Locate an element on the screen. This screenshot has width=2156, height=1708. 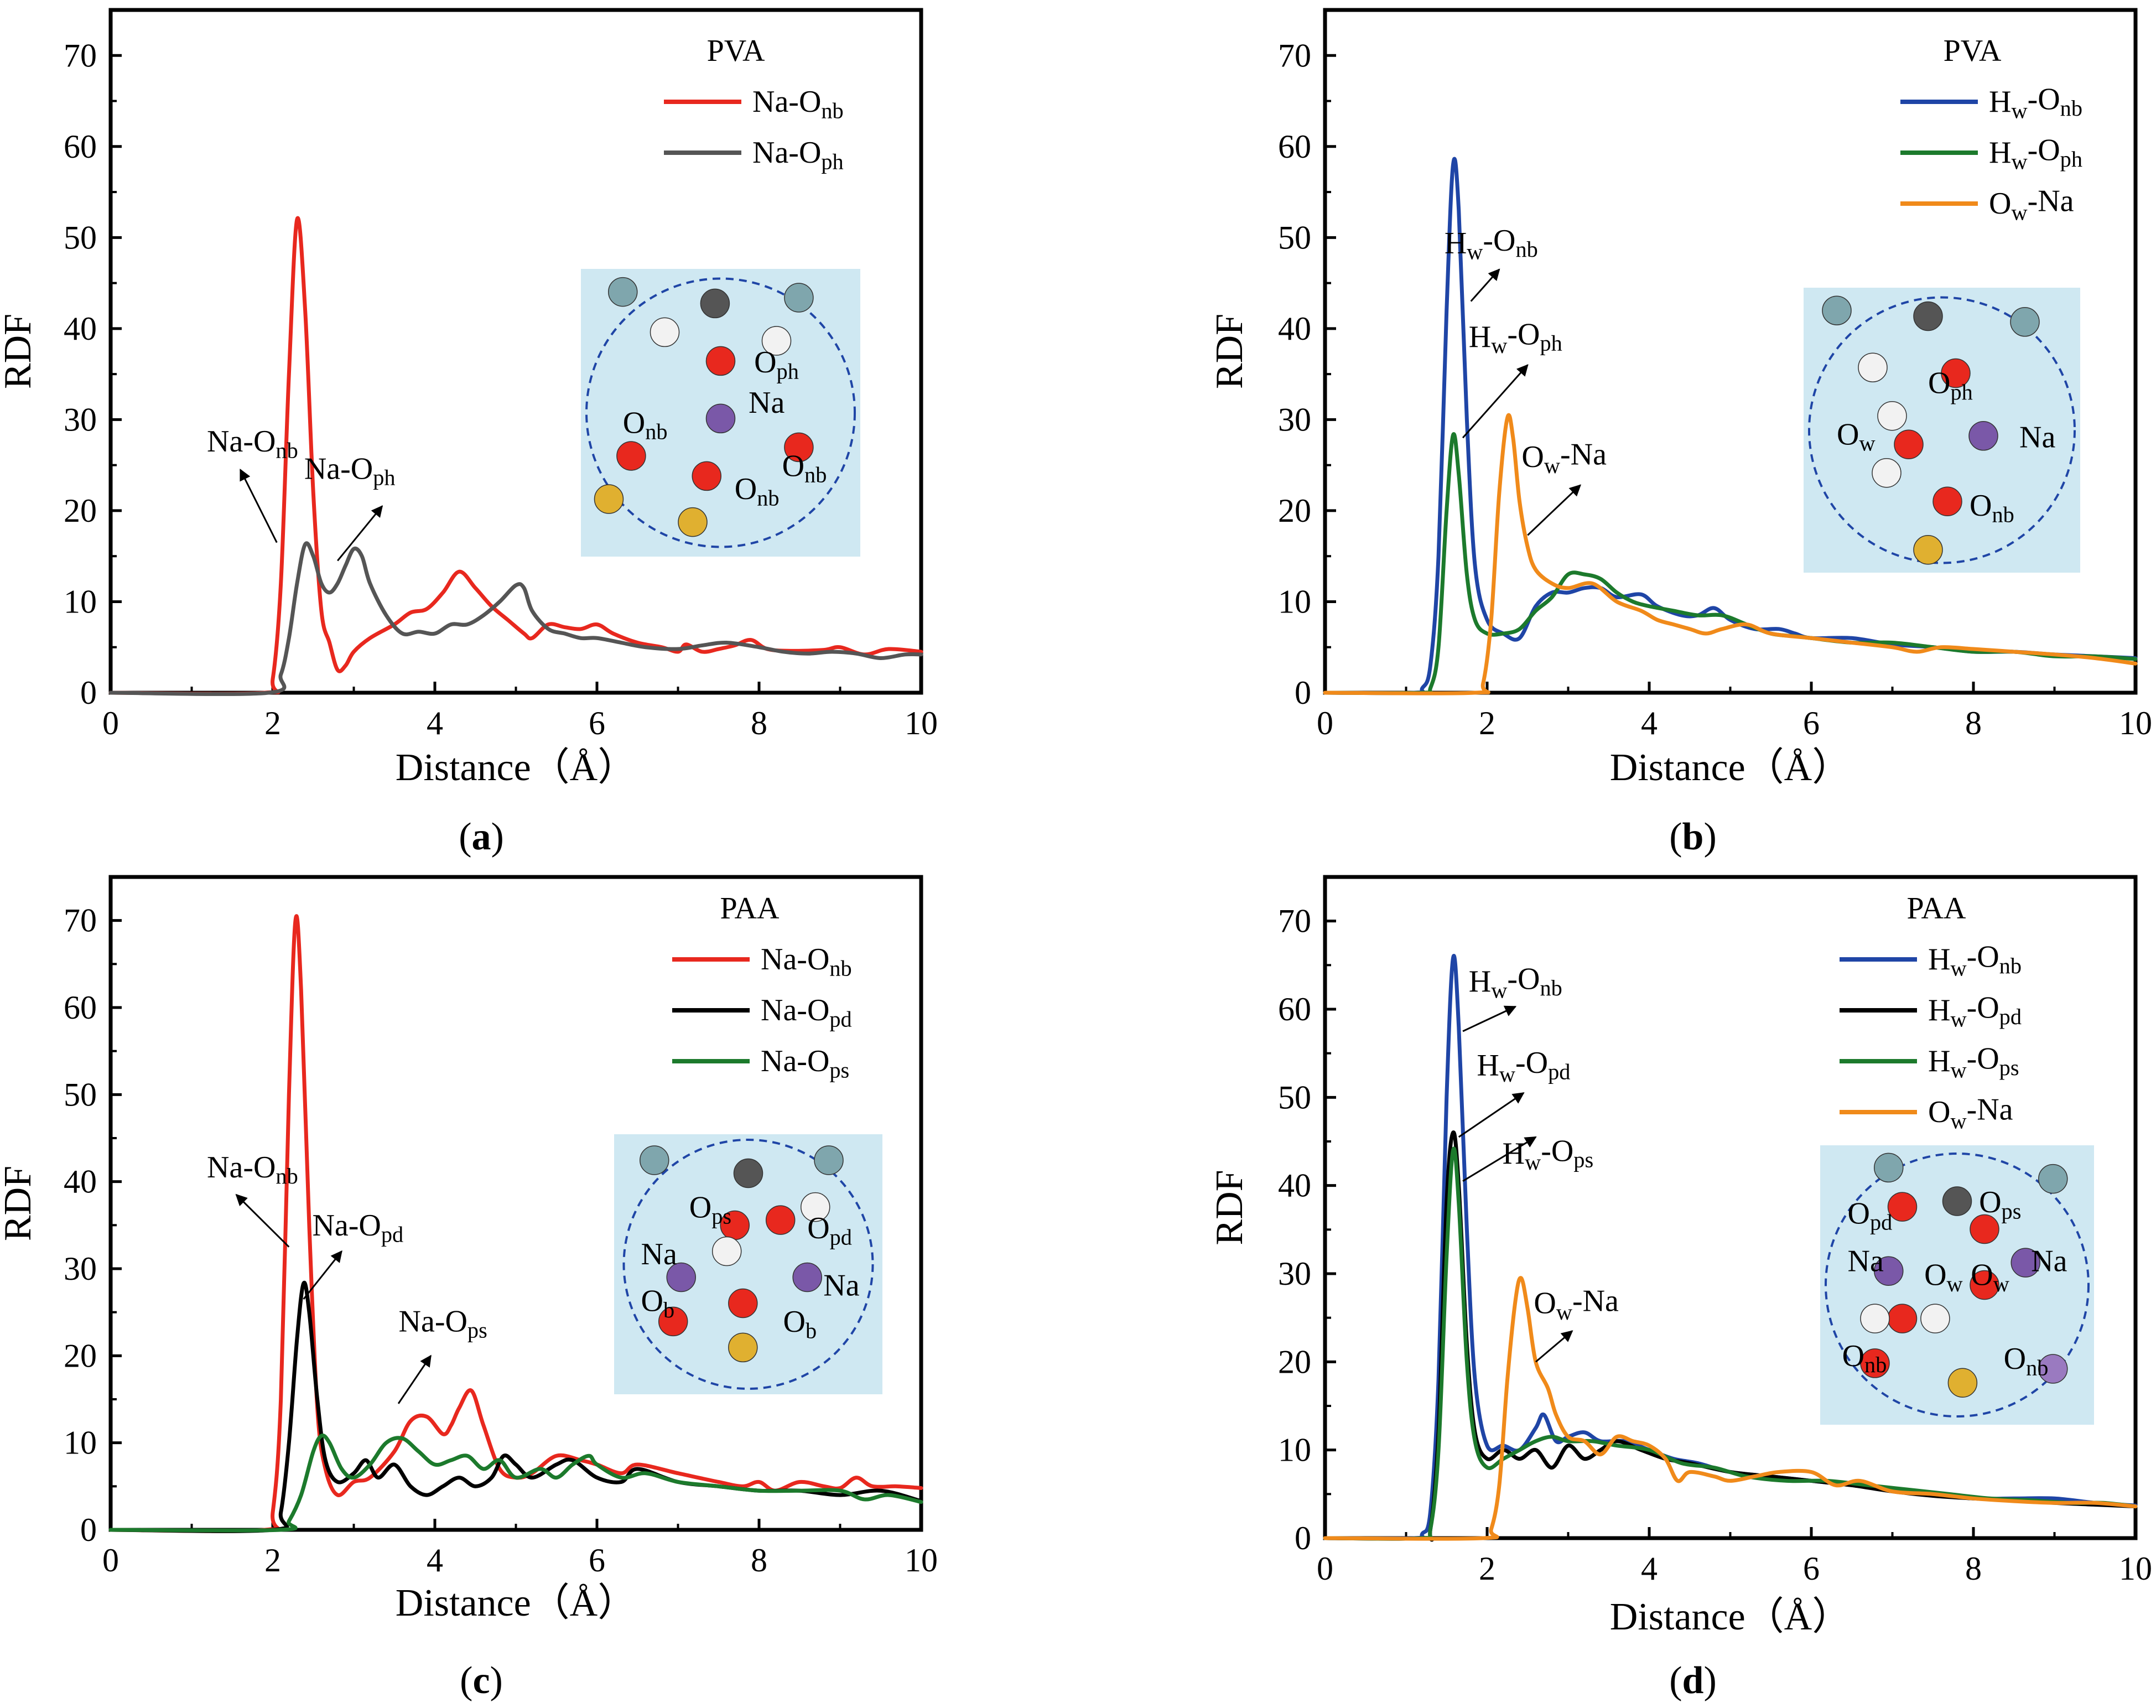
annotation-label: Na-Oph is located at coordinates (350, 470).